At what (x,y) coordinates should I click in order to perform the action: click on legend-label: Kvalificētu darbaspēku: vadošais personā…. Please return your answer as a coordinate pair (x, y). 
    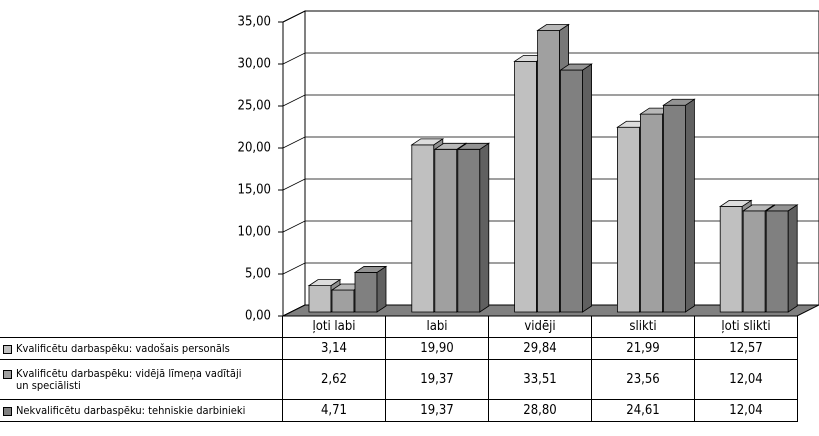
    Looking at the image, I should click on (123, 348).